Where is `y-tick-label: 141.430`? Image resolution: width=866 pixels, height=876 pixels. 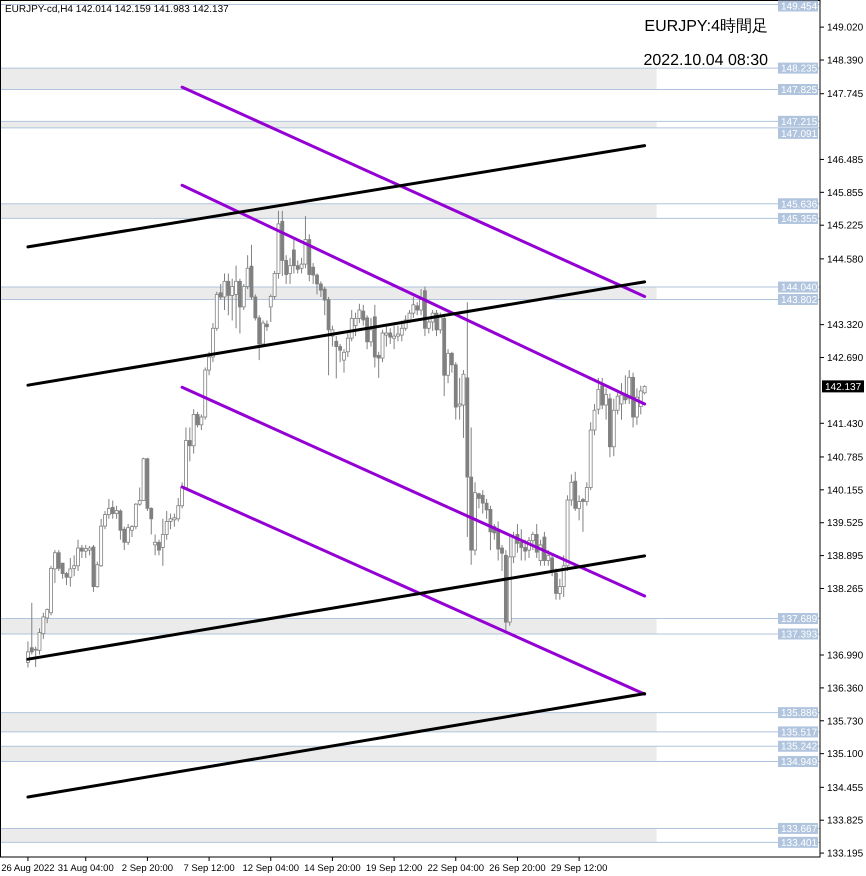
y-tick-label: 141.430 is located at coordinates (845, 424).